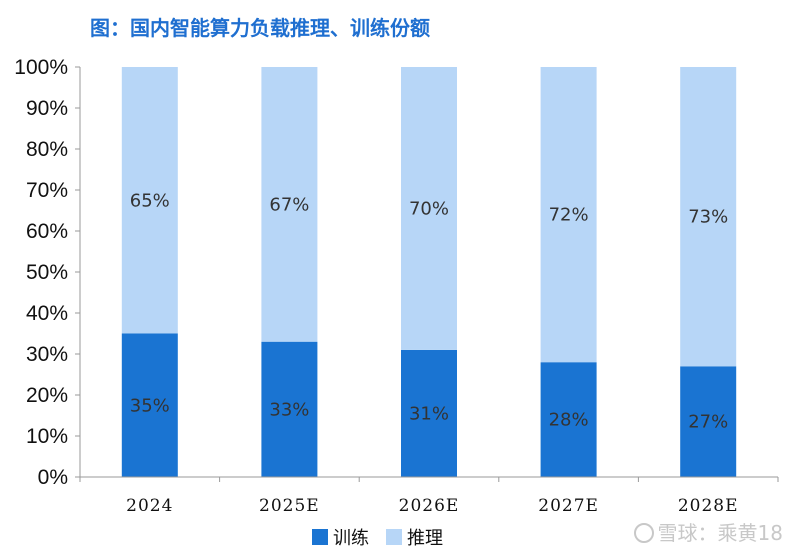 This screenshot has height=554, width=799. I want to click on data-label: 73%, so click(708, 217).